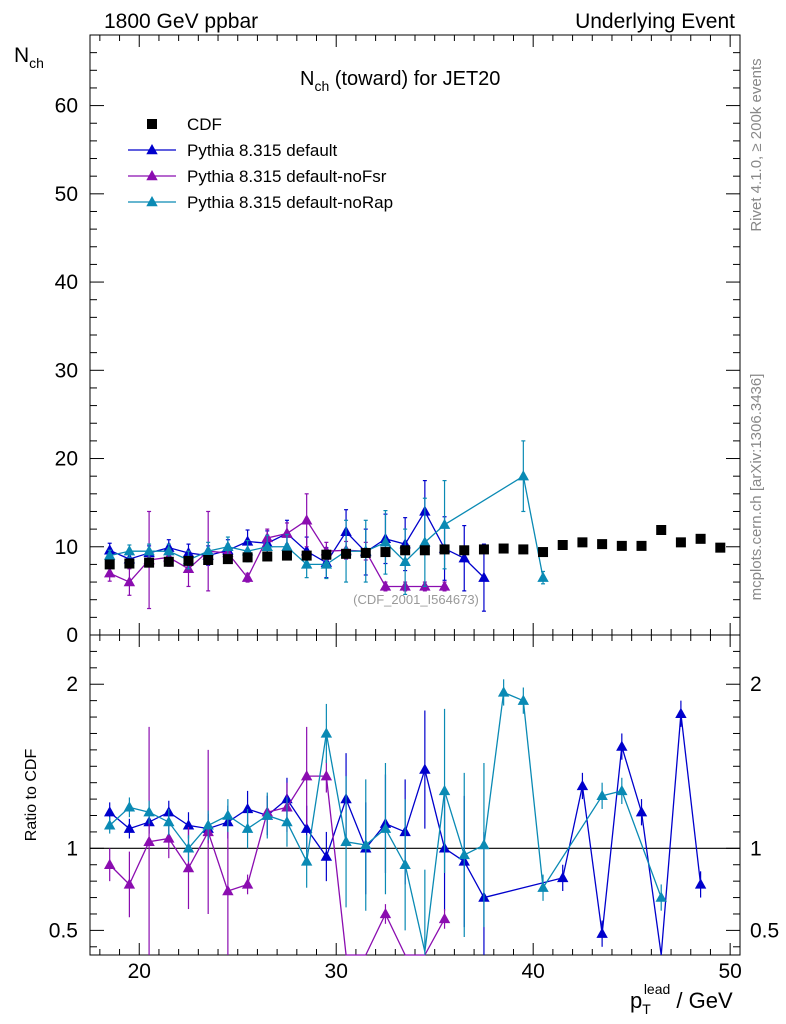  What do you see at coordinates (72, 635) in the screenshot?
I see `top-y-zero-label: 0` at bounding box center [72, 635].